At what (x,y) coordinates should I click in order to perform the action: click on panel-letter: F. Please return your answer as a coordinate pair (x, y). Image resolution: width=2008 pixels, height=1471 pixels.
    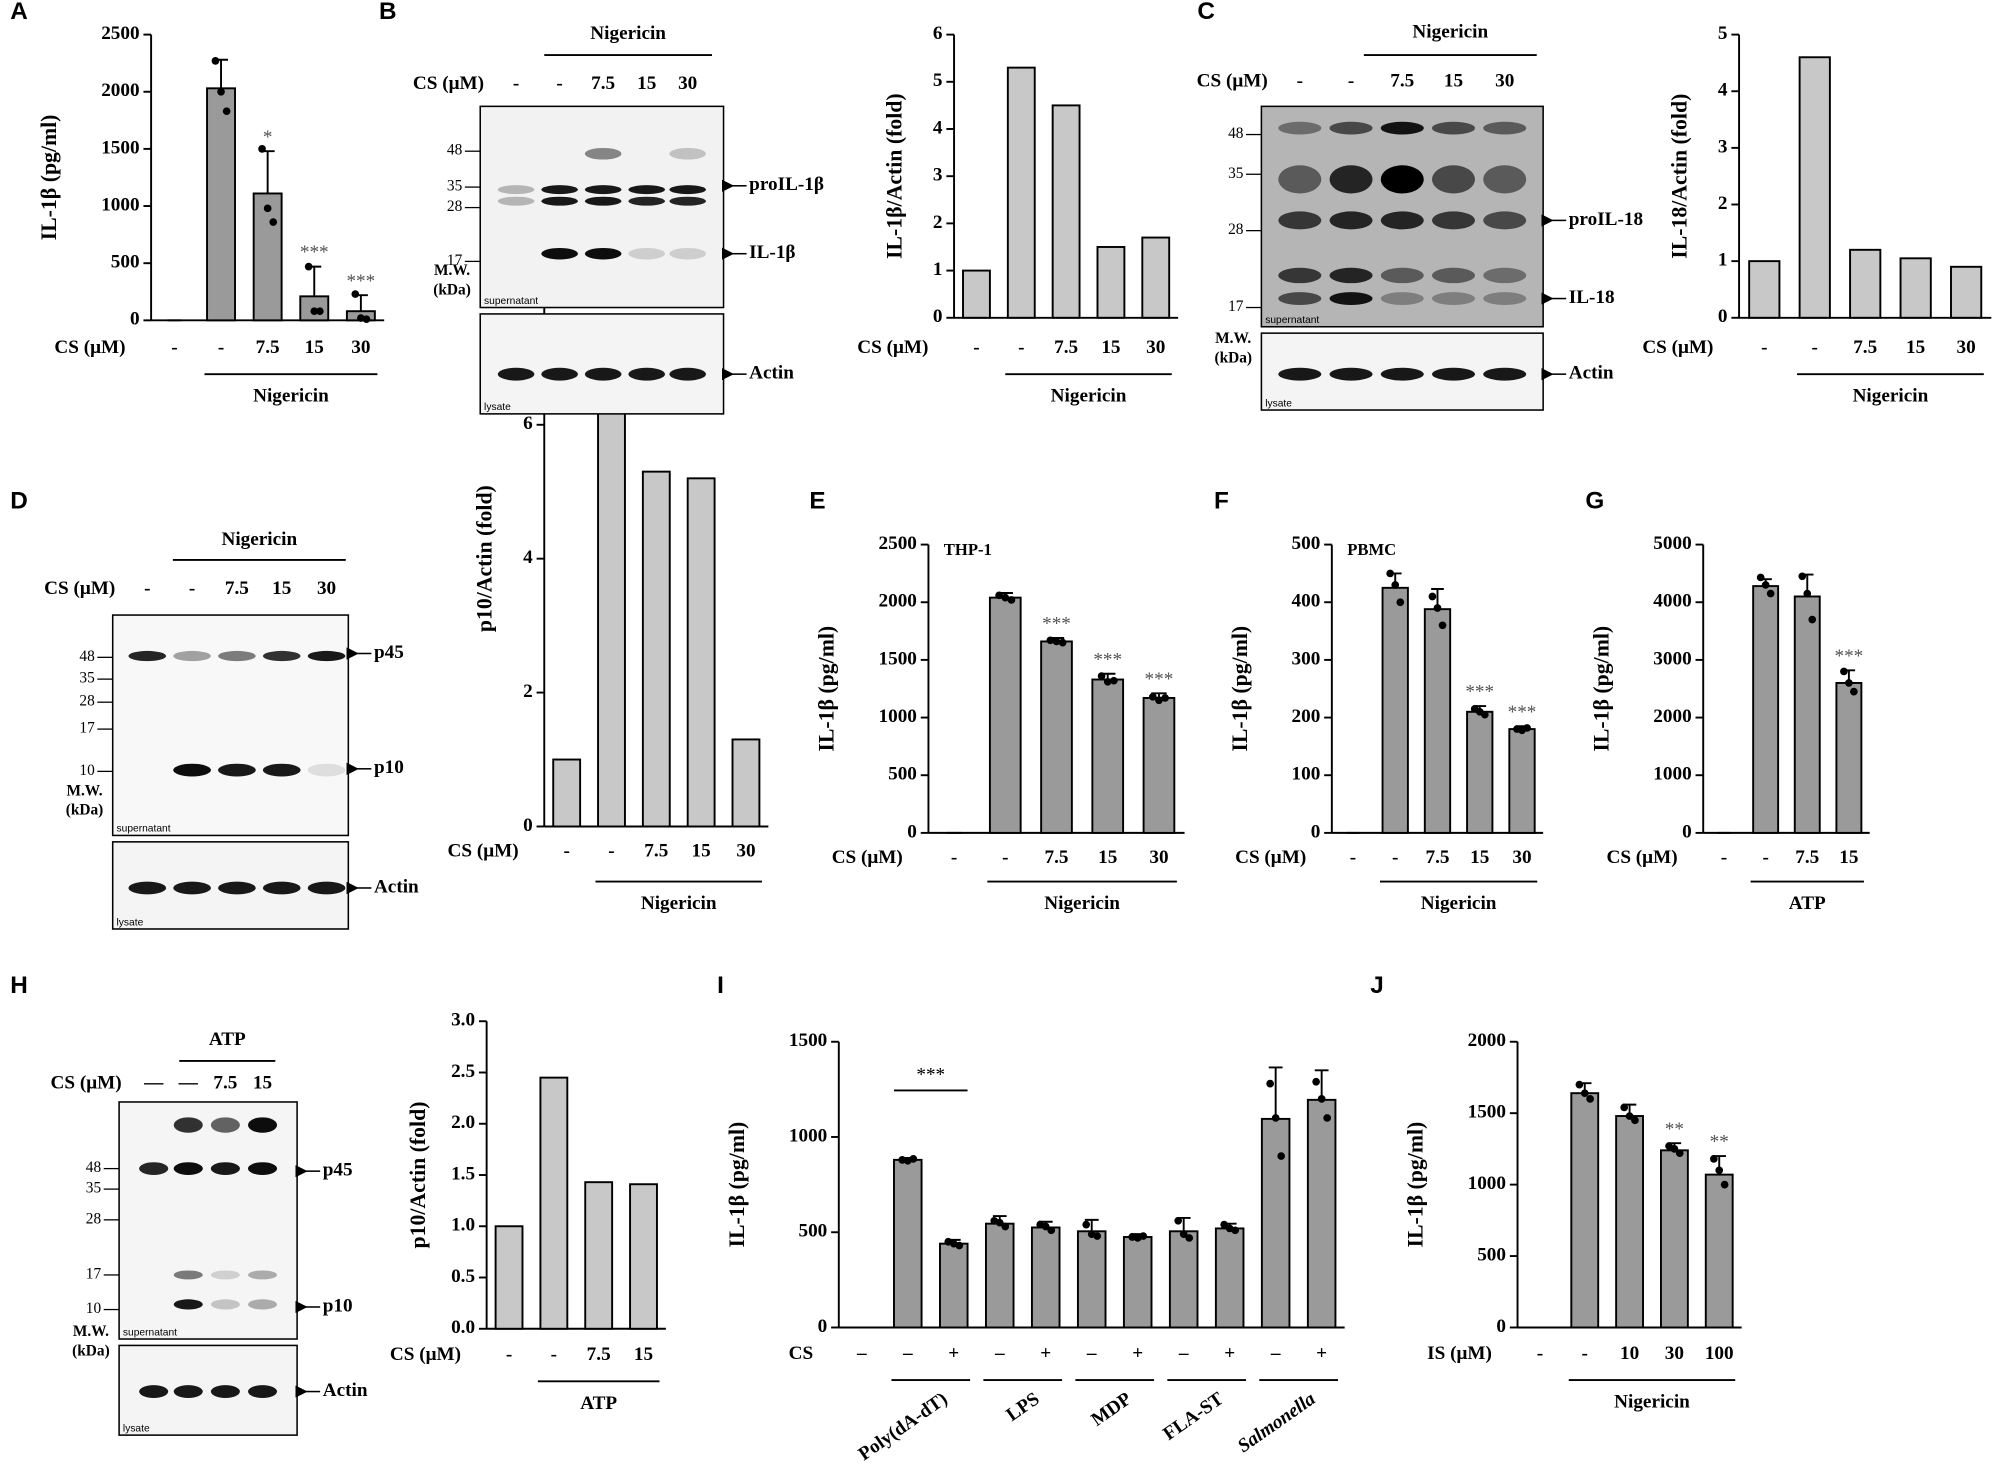
    Looking at the image, I should click on (1221, 501).